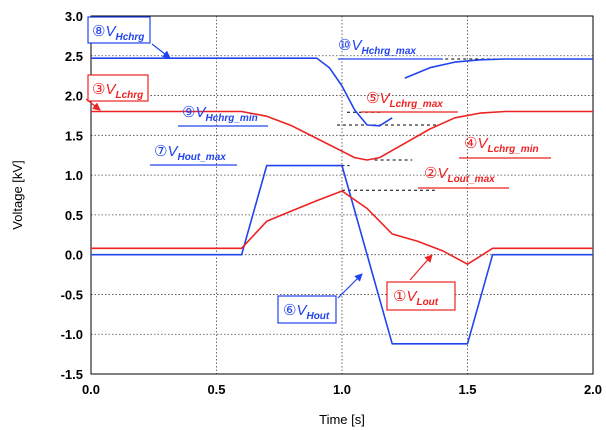 The width and height of the screenshot is (606, 430). What do you see at coordinates (74, 56) in the screenshot?
I see `y-tick-label: 2.5` at bounding box center [74, 56].